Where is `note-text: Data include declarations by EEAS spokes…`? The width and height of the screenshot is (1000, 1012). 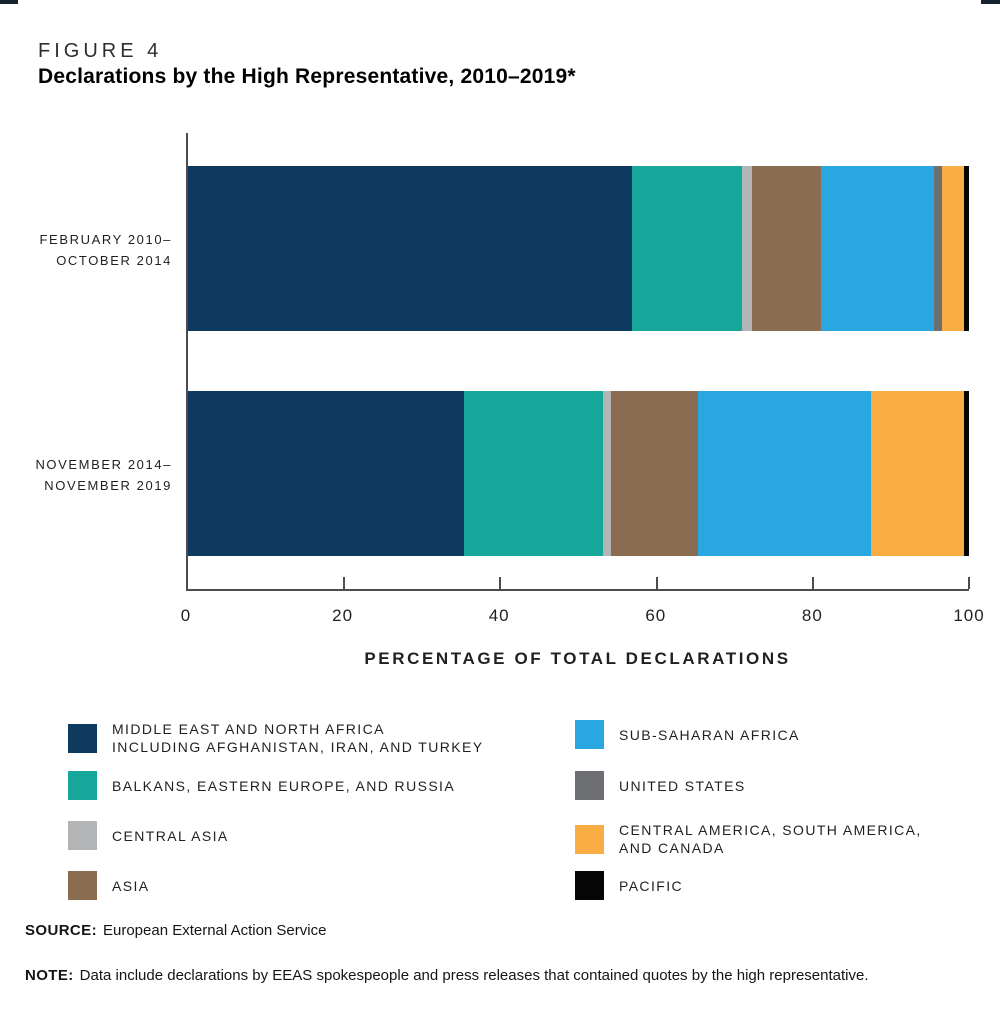 note-text: Data include declarations by EEAS spokes… is located at coordinates (474, 975).